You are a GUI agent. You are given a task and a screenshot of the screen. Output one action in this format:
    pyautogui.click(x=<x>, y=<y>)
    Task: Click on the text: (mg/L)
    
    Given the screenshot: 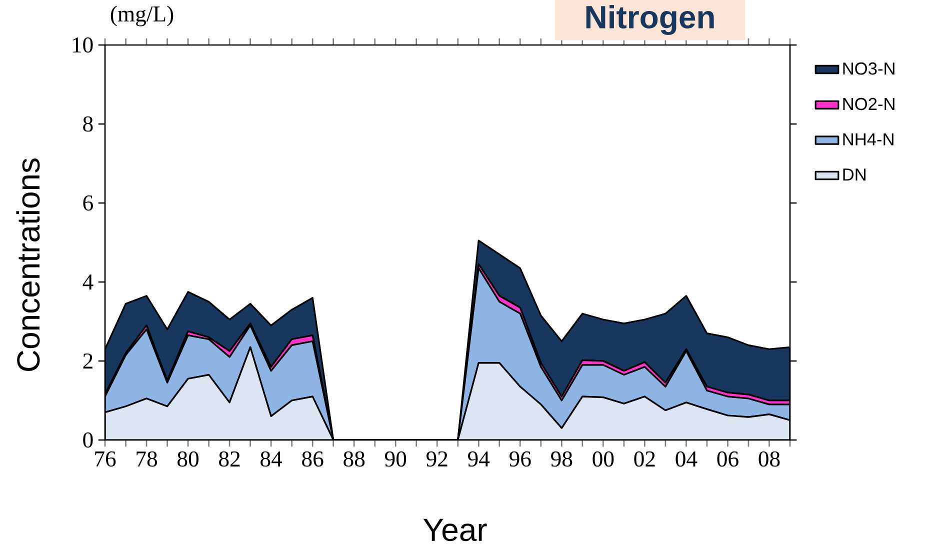 What is the action you would take?
    pyautogui.click(x=142, y=16)
    